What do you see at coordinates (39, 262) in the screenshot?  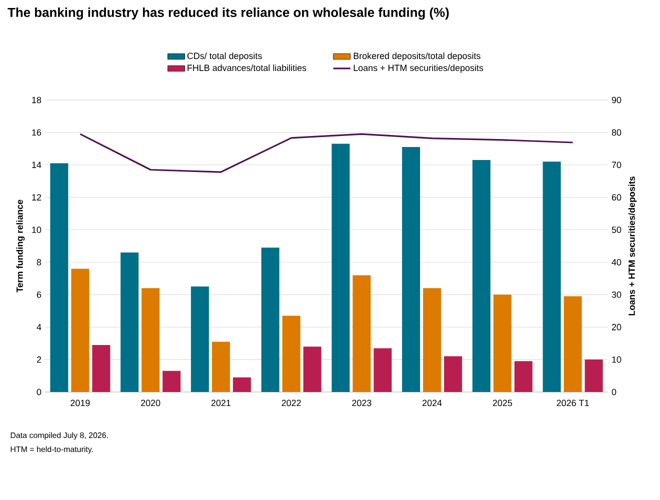 I see `y-tick-label: 8` at bounding box center [39, 262].